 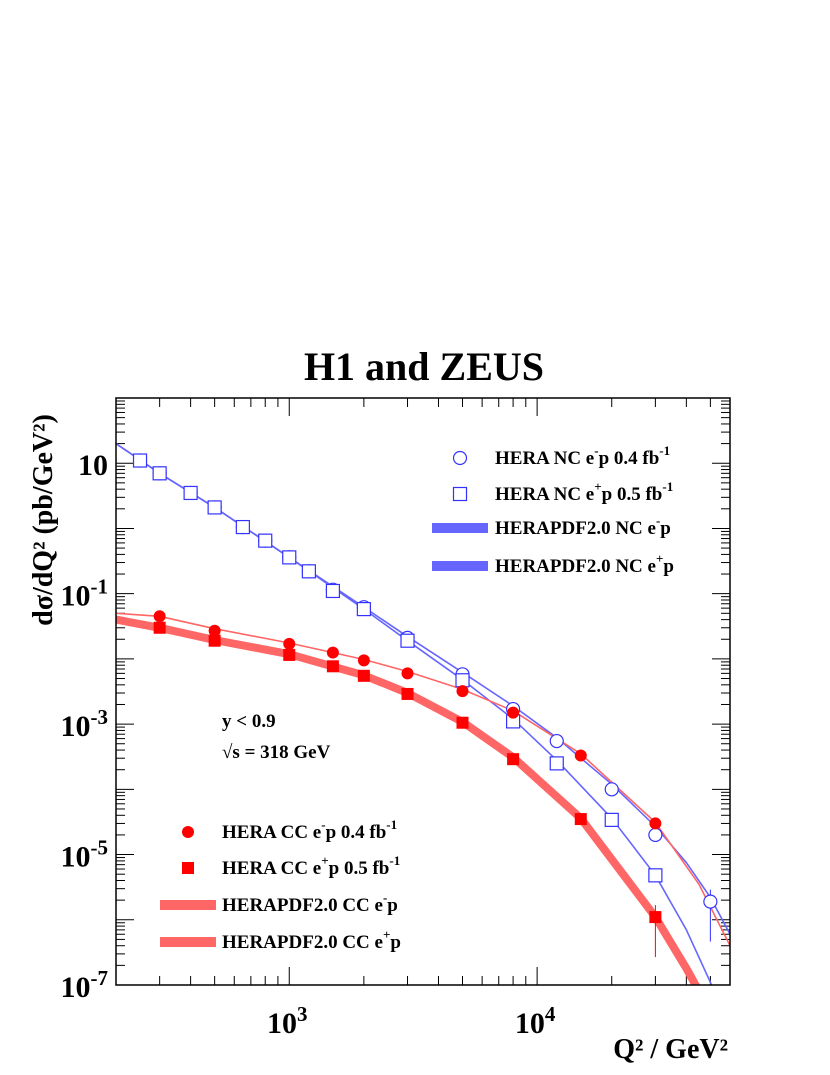 What do you see at coordinates (310, 903) in the screenshot?
I see `legend-label: HERAPDF2.0 CC e-p` at bounding box center [310, 903].